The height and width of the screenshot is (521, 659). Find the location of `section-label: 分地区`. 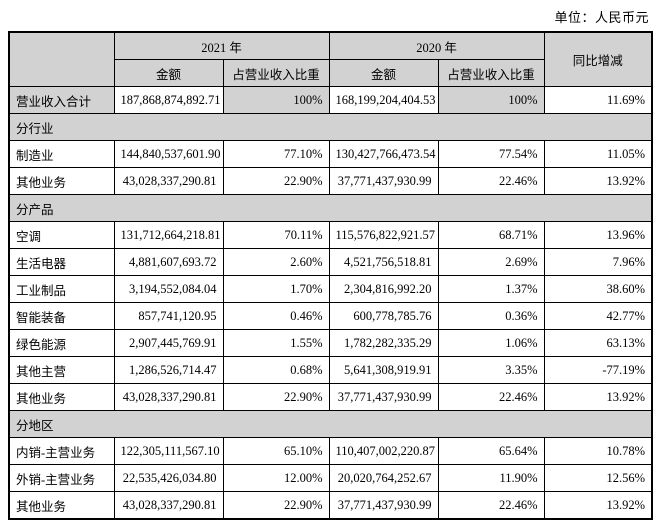

section-label: 分地区 is located at coordinates (330, 424).